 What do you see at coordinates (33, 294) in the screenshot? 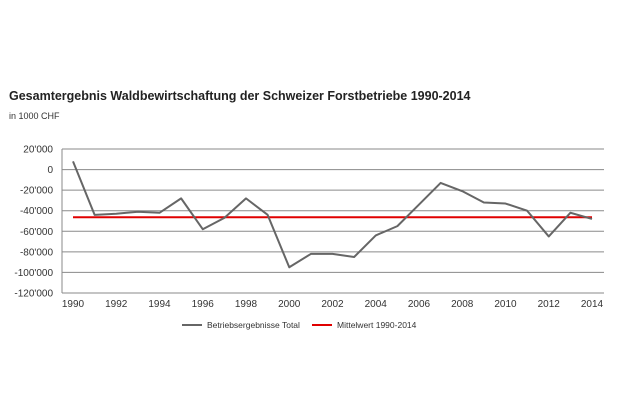
I see `y-tick-label: -120'000` at bounding box center [33, 294].